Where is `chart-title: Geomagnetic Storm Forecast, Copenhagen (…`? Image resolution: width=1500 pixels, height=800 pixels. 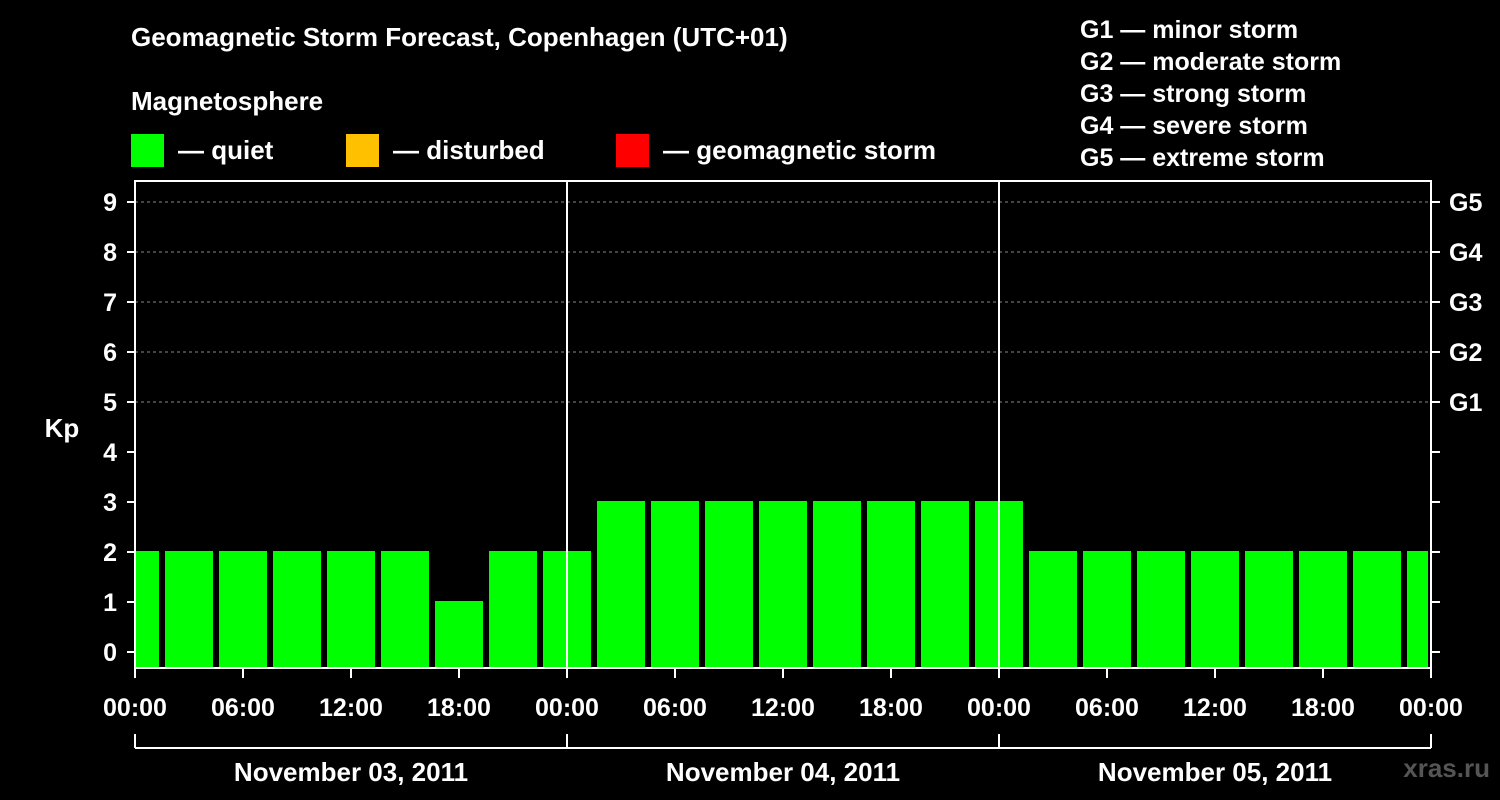
chart-title: Geomagnetic Storm Forecast, Copenhagen (… is located at coordinates (459, 37).